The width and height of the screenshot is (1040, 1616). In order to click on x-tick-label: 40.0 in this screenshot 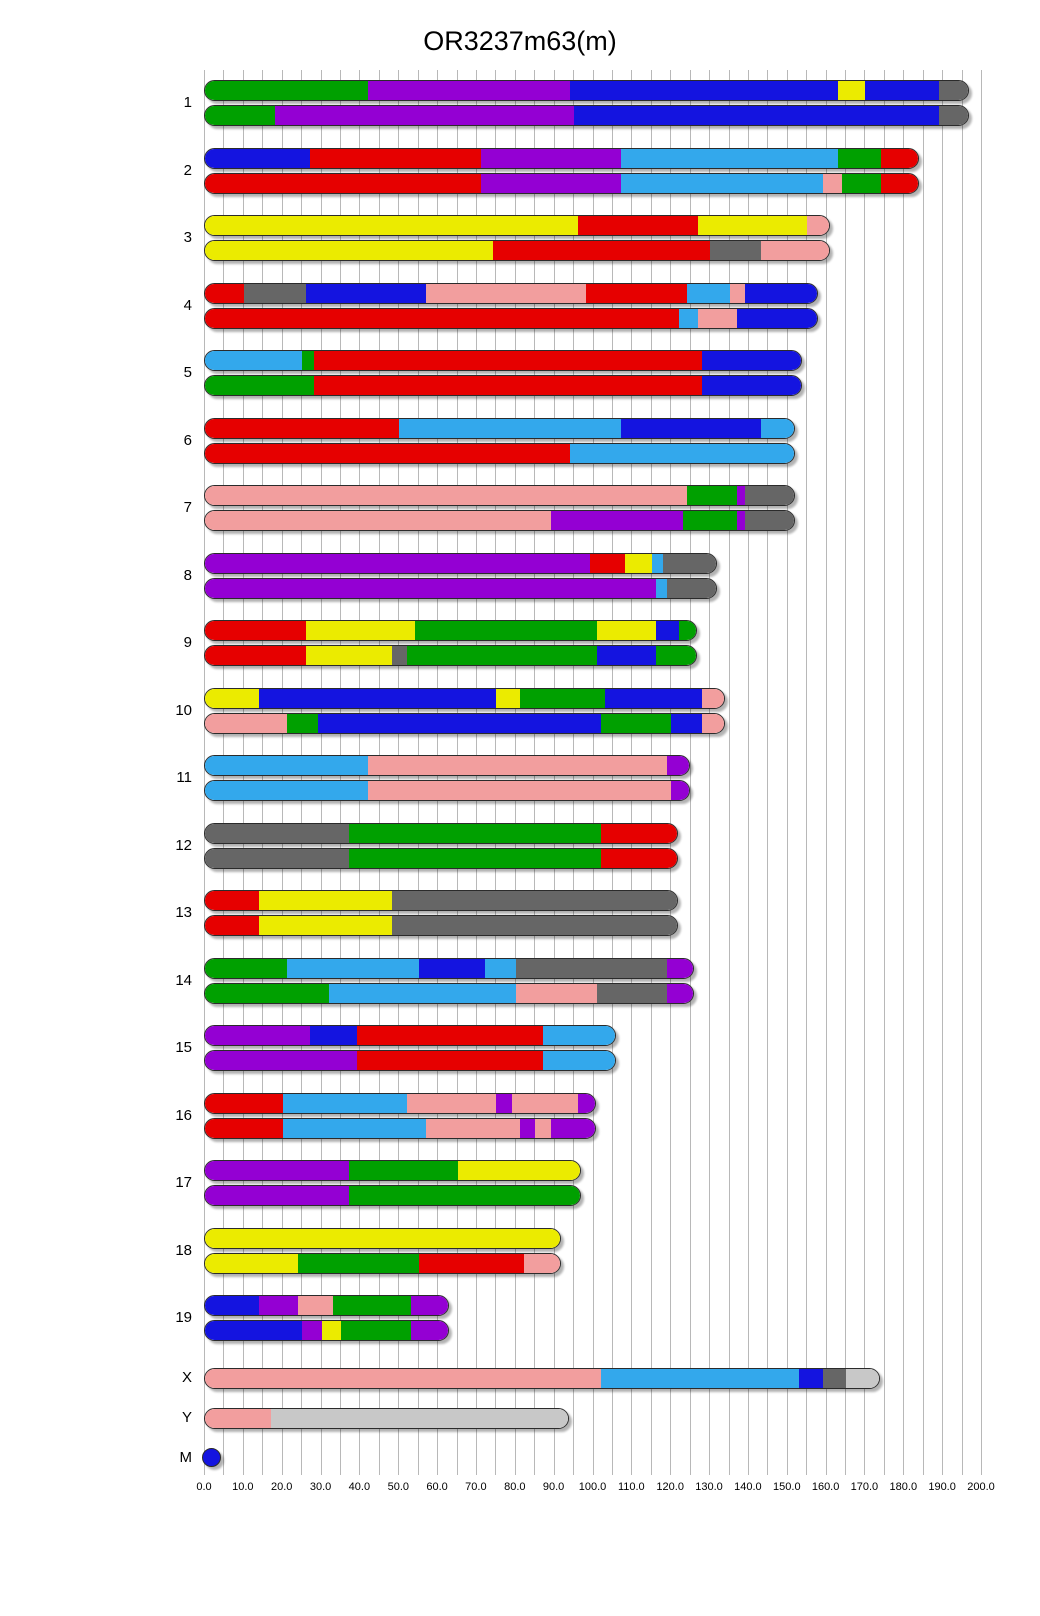, I will do `click(359, 1487)`.